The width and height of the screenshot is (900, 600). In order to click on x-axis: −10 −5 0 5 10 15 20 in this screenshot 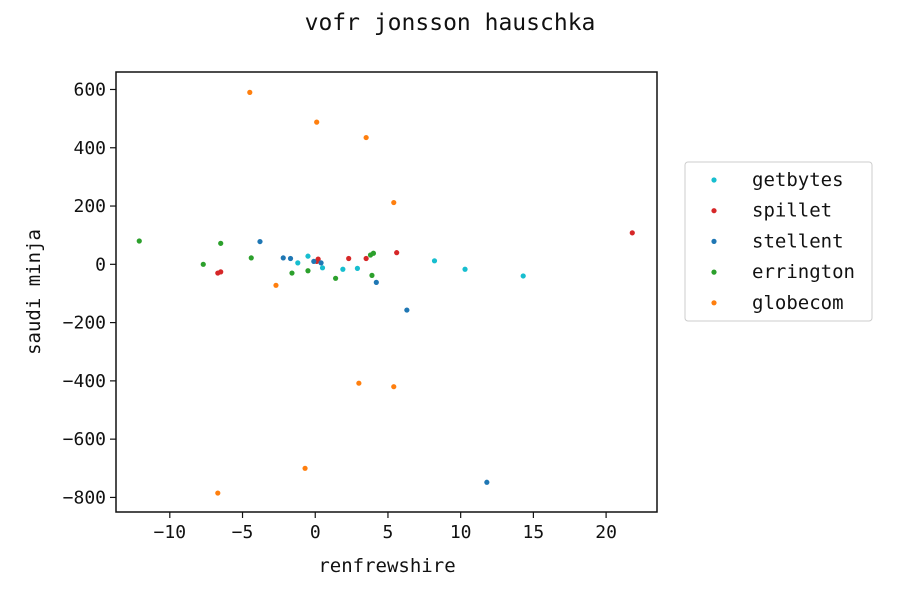, I will do `click(385, 527)`.